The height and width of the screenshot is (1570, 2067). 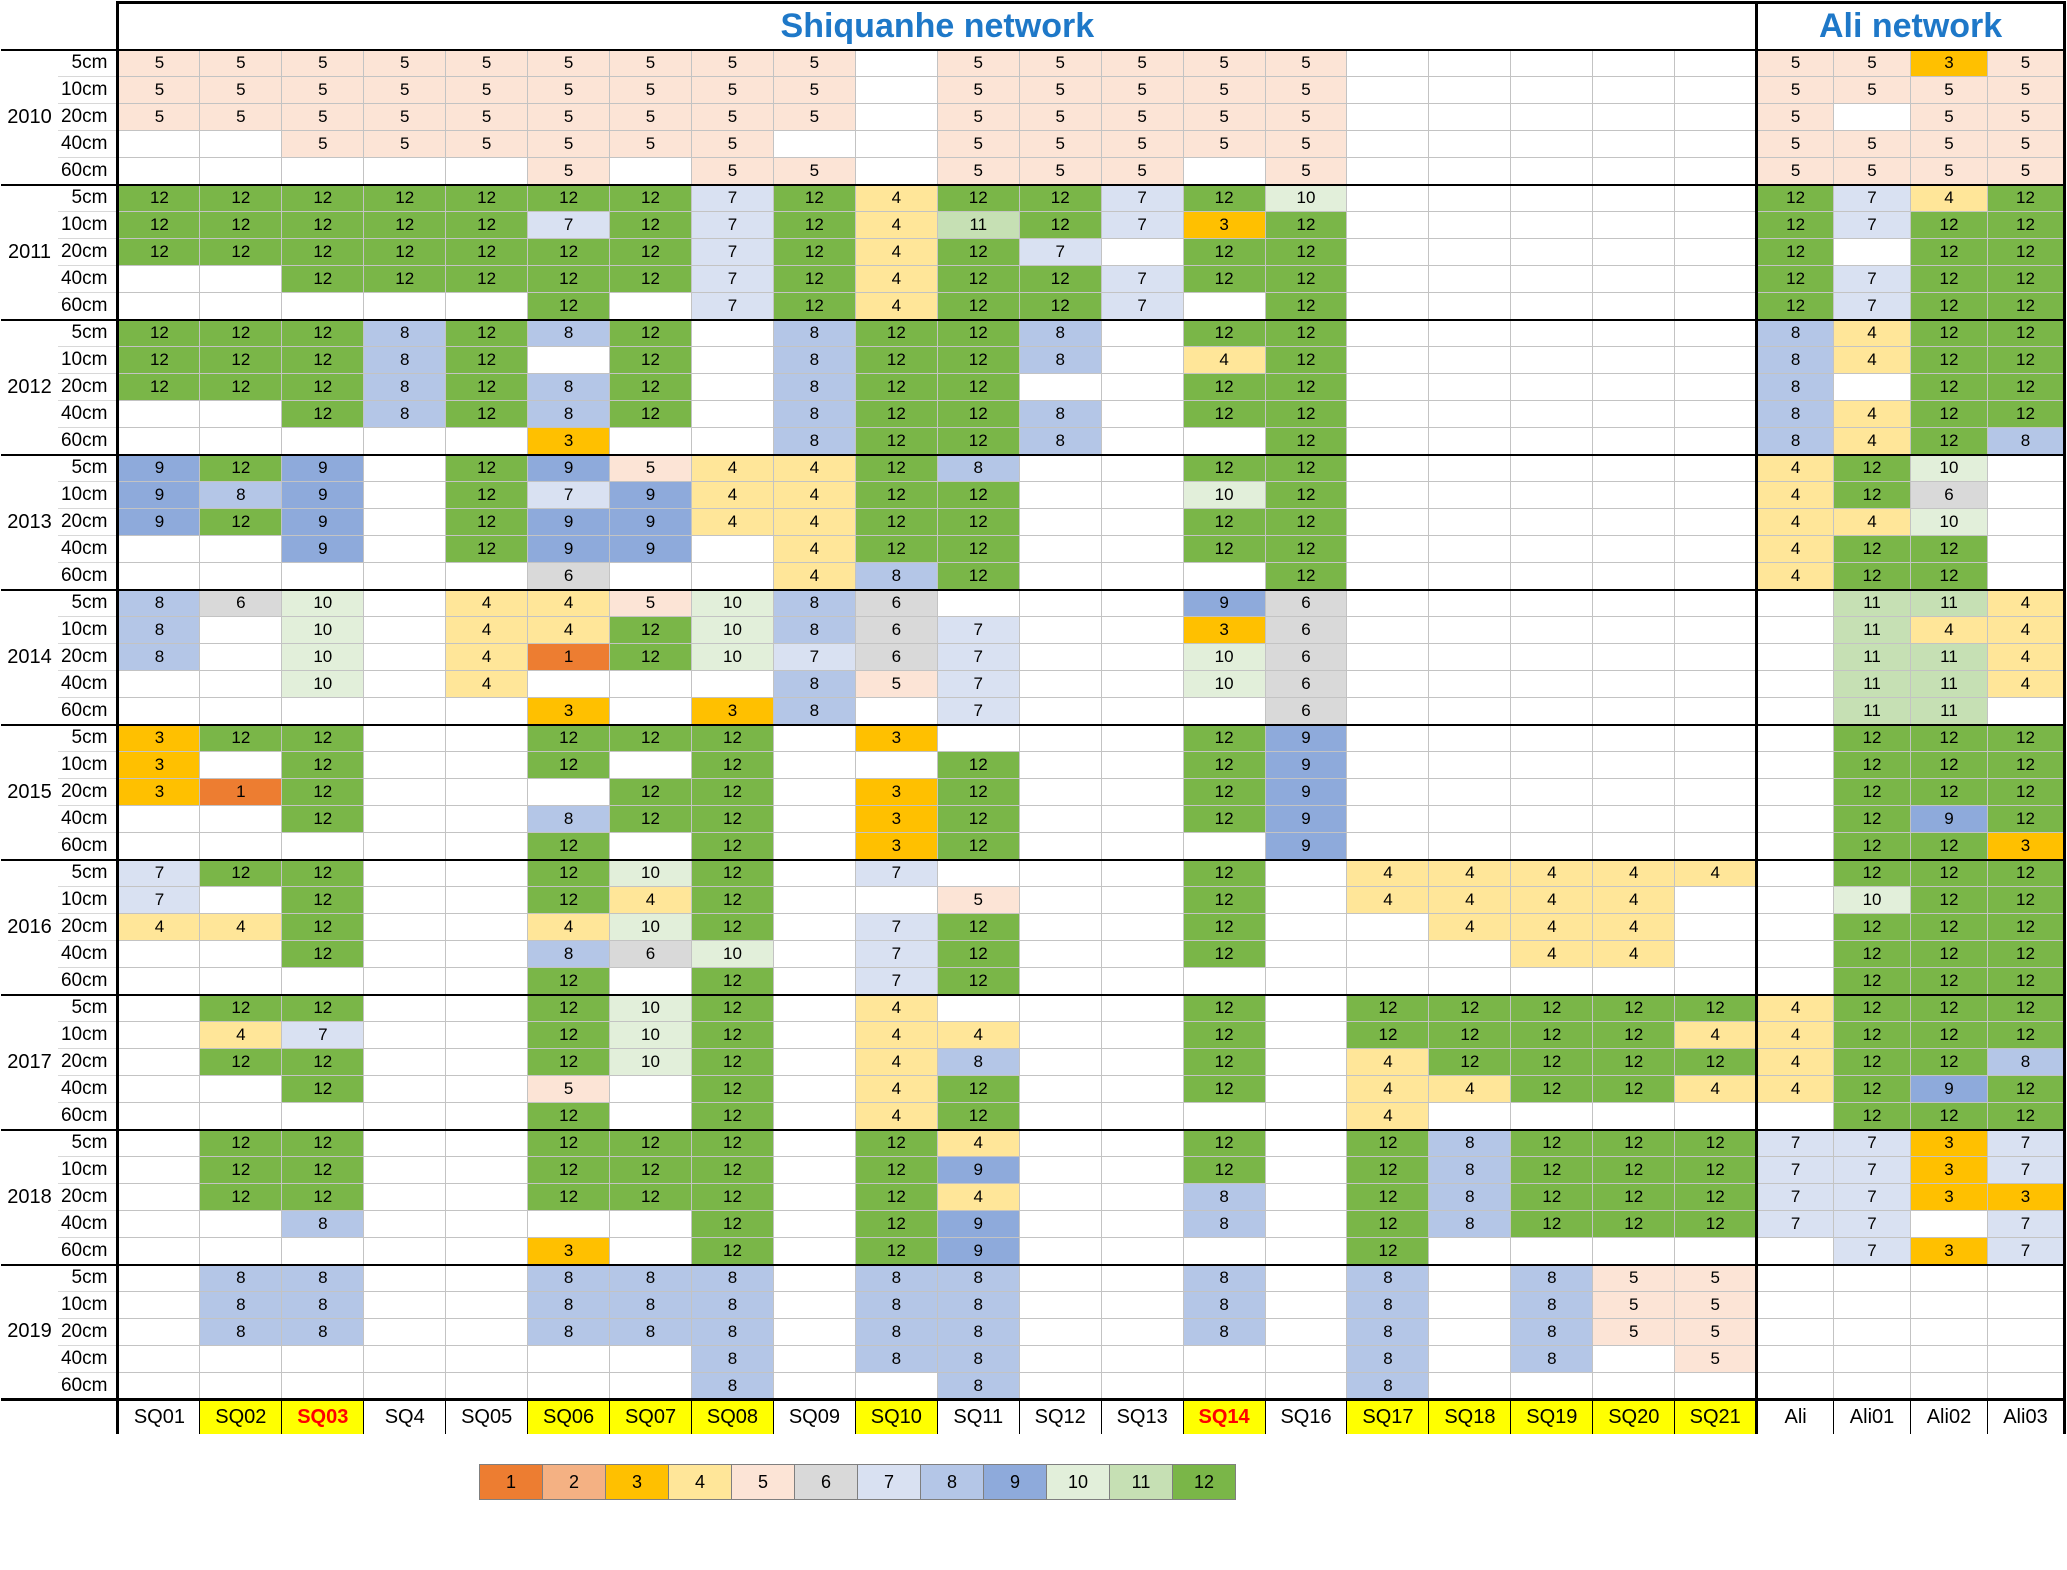 I want to click on cell-SQ16-2018-20cm, so click(x=1306, y=1197).